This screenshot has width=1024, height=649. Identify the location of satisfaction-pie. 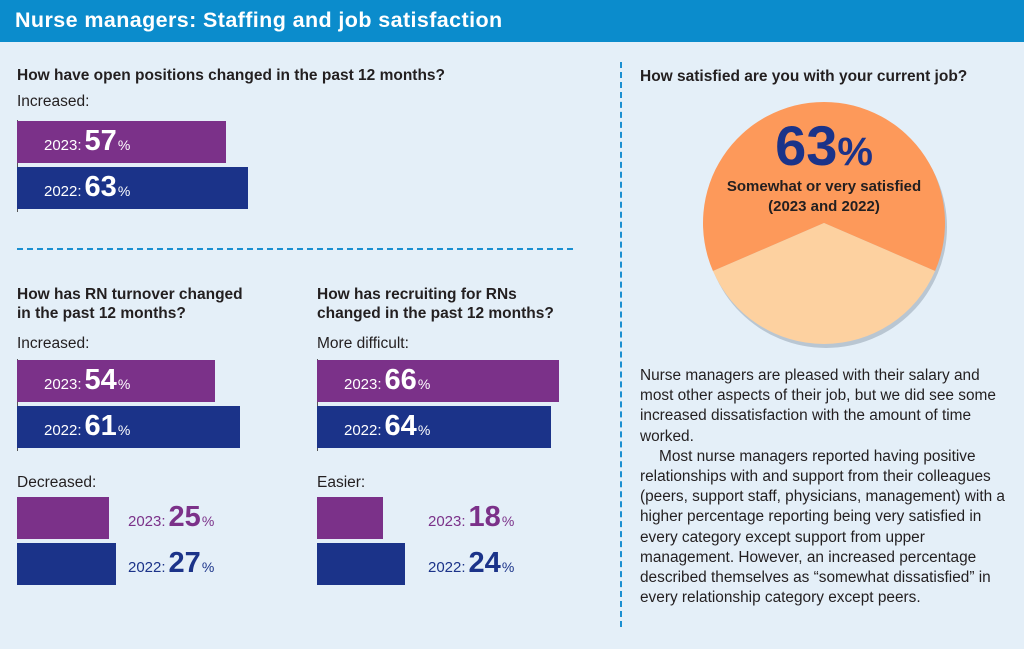
(825, 224).